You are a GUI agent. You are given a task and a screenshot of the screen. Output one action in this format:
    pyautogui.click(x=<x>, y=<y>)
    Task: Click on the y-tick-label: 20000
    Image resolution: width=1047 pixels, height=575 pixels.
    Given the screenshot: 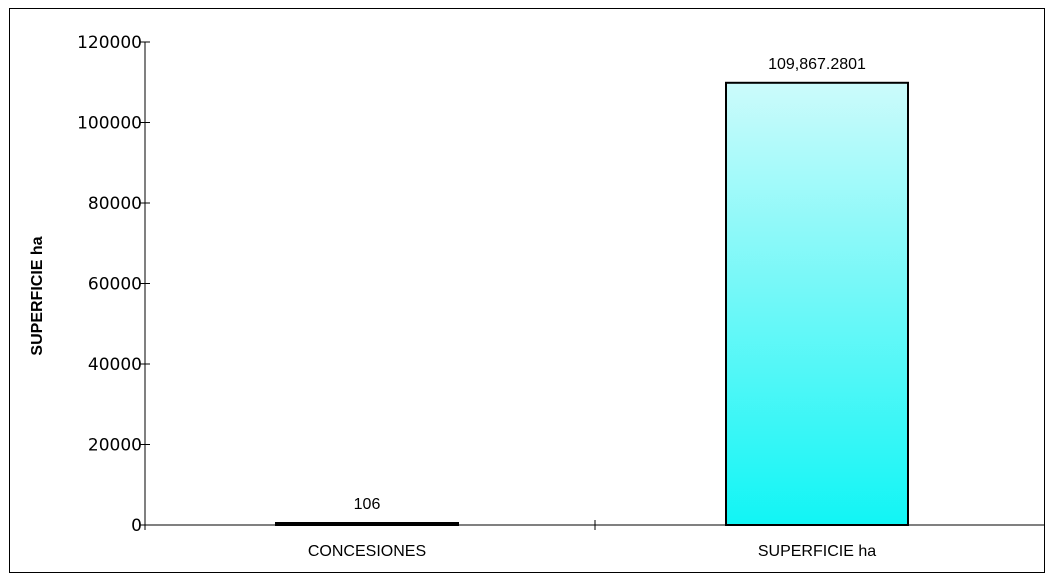 What is the action you would take?
    pyautogui.click(x=115, y=446)
    